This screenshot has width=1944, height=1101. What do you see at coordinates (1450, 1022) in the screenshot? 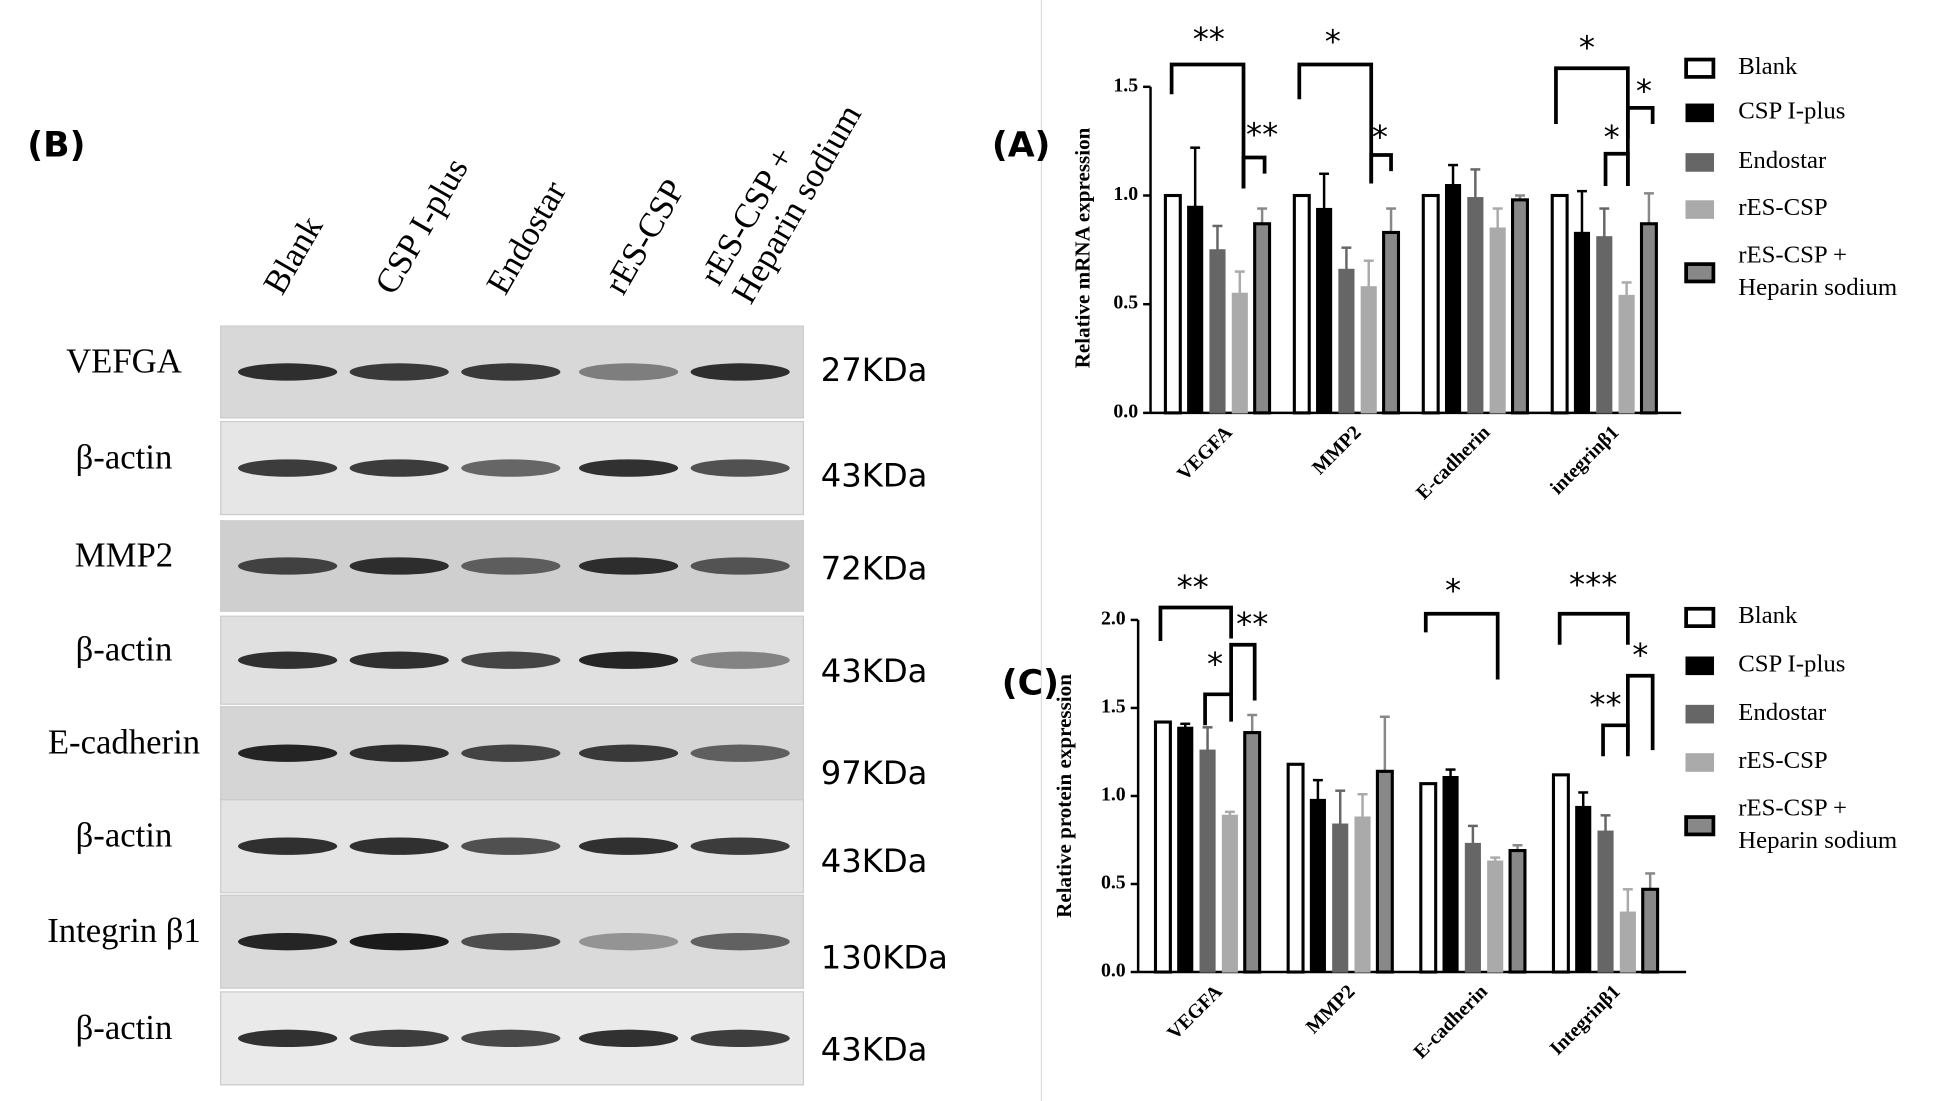
I see `x-tick-label: E-cadherin` at bounding box center [1450, 1022].